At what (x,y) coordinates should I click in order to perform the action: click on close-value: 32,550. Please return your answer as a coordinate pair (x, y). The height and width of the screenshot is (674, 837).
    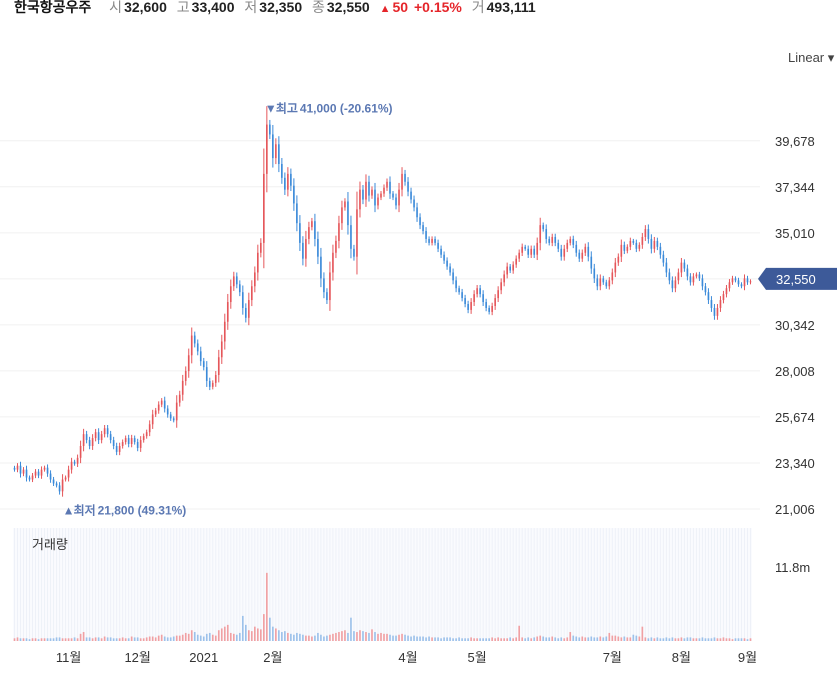
    Looking at the image, I should click on (348, 7).